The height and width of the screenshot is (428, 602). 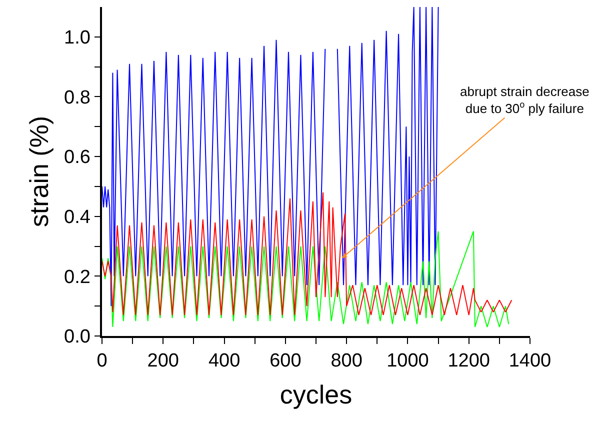 I want to click on y-tick-label: 0.6, so click(x=77, y=157).